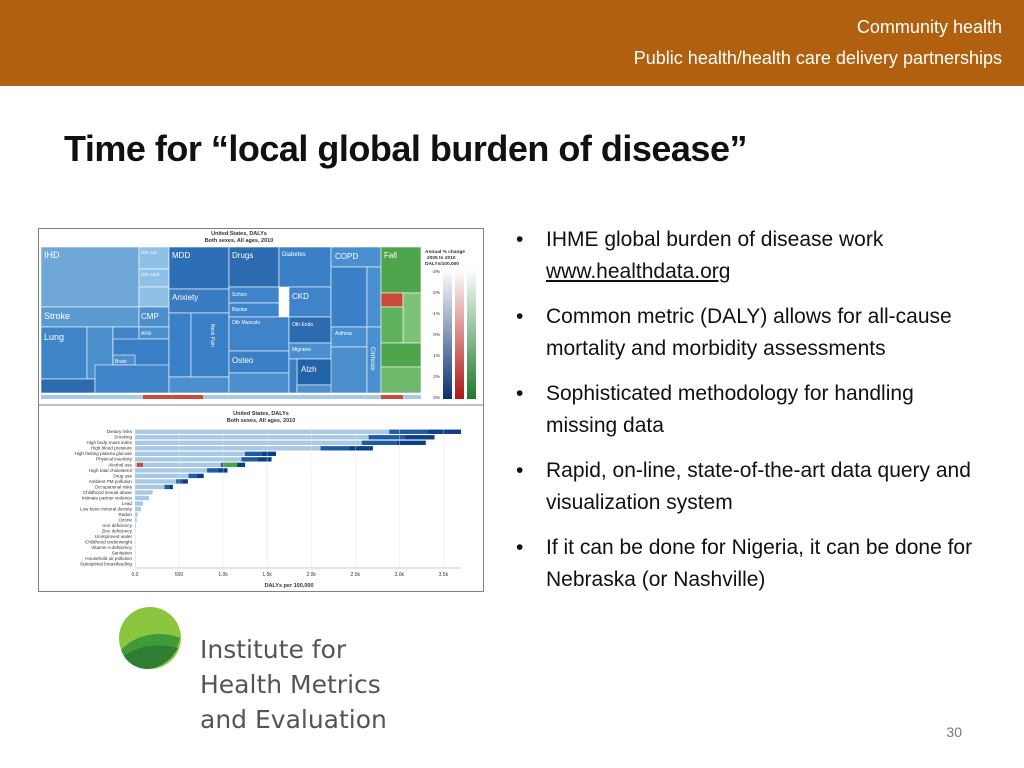  Describe the element at coordinates (311, 575) in the screenshot. I see `x-tick-label: 2.0k` at that location.